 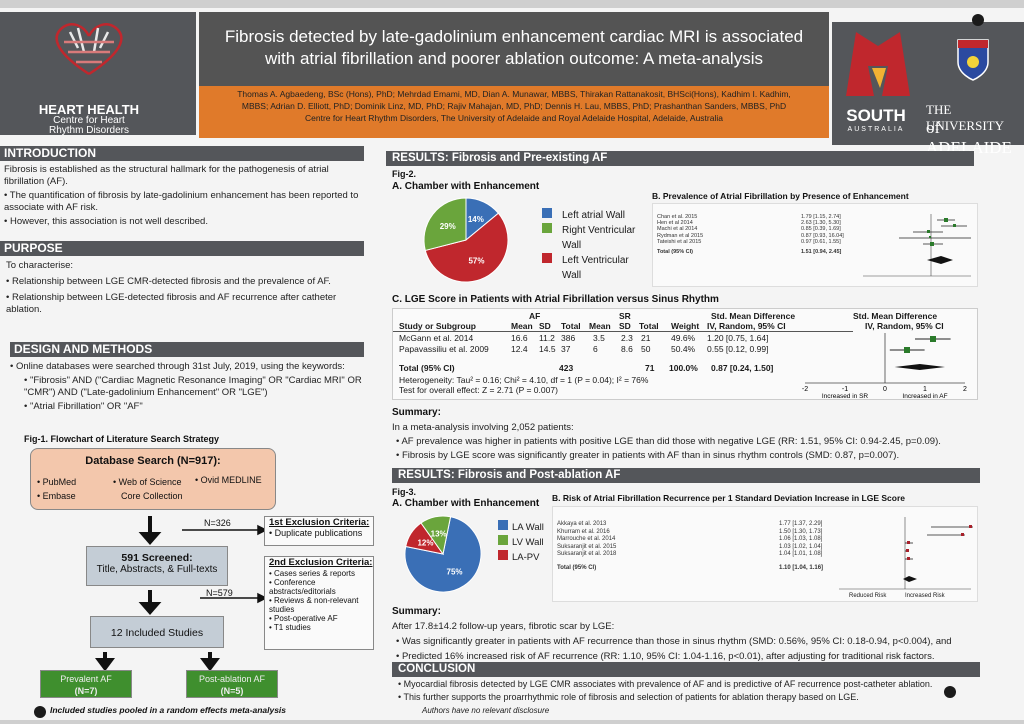 What do you see at coordinates (182, 153) in the screenshot?
I see `intro-heading: INTRODUCTION` at bounding box center [182, 153].